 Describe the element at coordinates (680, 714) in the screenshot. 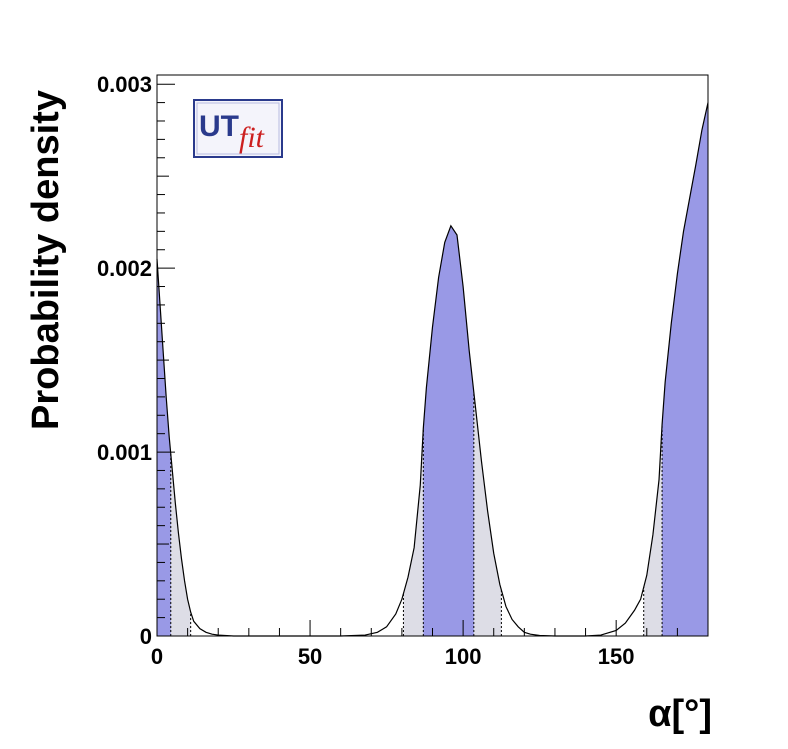

I see `x-axis-title: α[°]` at that location.